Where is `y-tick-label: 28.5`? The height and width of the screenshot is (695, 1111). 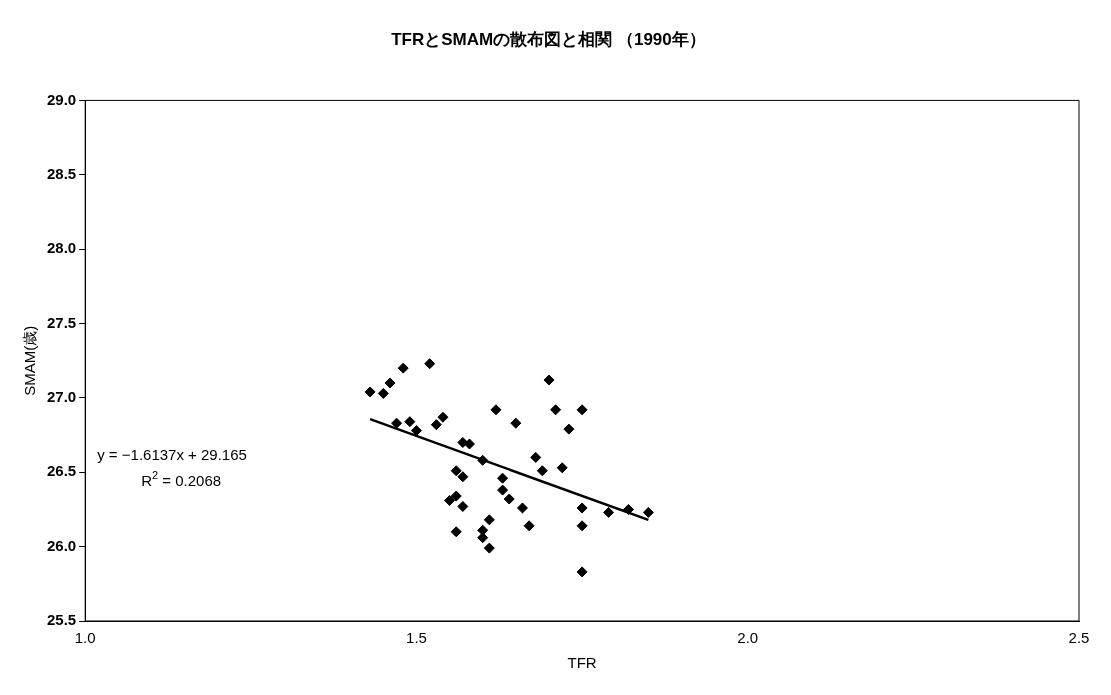
y-tick-label: 28.5 is located at coordinates (61, 173).